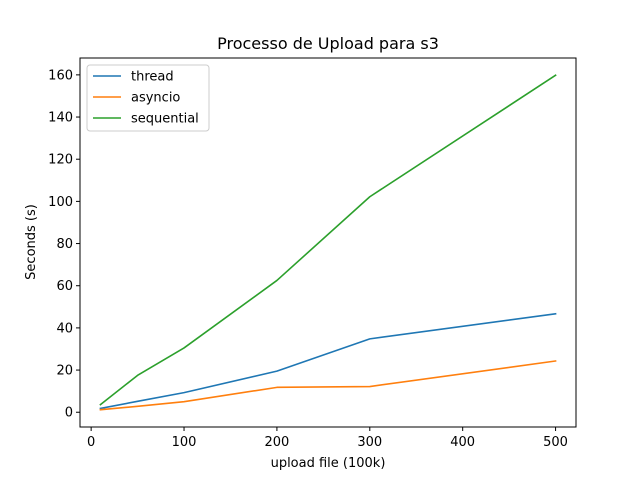  Describe the element at coordinates (64, 328) in the screenshot. I see `y-tick-label: 40` at that location.